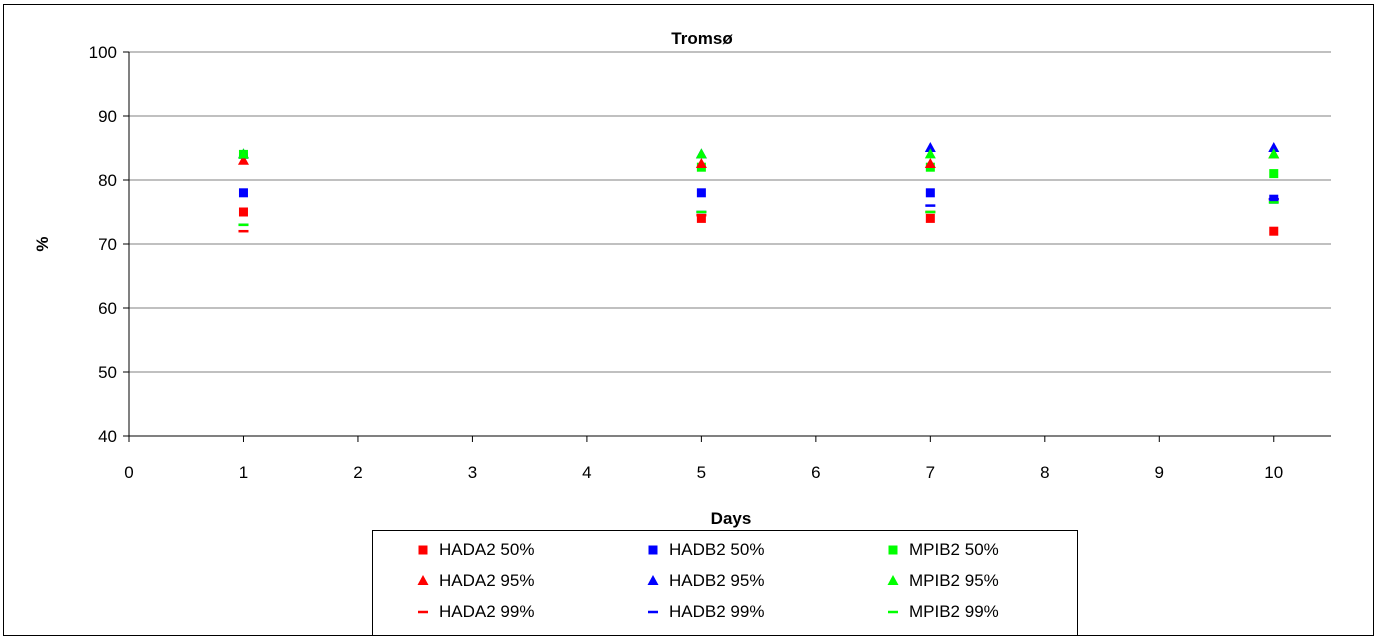 The width and height of the screenshot is (1379, 640). I want to click on y-tick-label: 60, so click(107, 308).